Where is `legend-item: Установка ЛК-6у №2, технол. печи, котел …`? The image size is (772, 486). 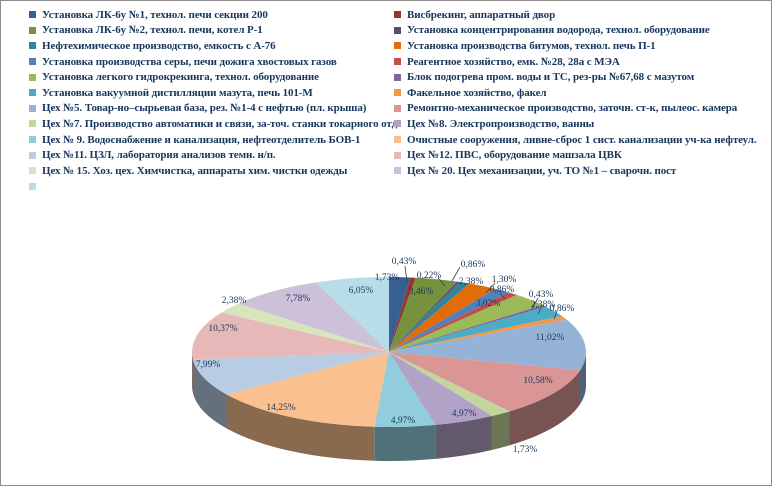
legend-item: Установка ЛК-6у №2, технол. печи, котел … is located at coordinates (214, 31).